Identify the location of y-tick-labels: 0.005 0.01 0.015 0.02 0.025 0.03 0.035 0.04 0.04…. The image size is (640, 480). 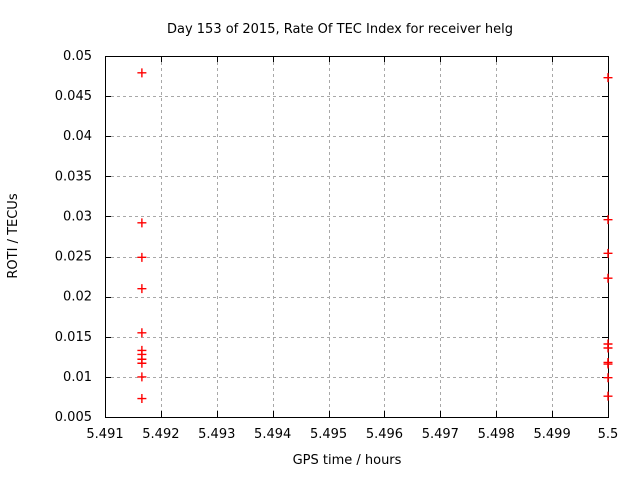
(73, 237).